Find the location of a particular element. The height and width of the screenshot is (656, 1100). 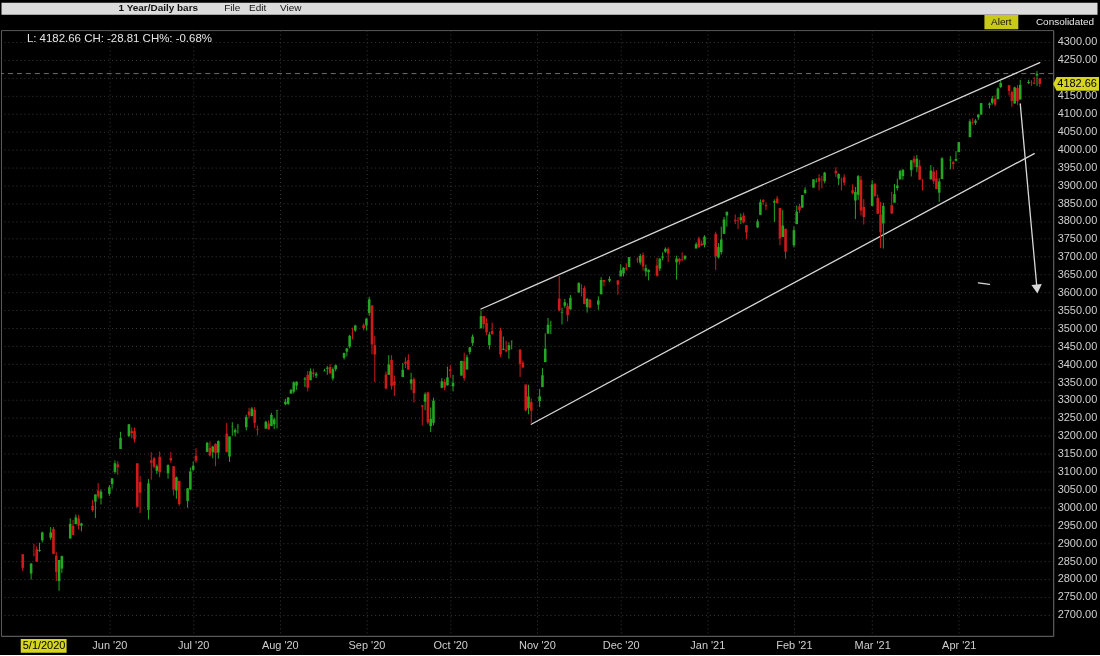

x-tick-label: Jul '20 is located at coordinates (194, 645).